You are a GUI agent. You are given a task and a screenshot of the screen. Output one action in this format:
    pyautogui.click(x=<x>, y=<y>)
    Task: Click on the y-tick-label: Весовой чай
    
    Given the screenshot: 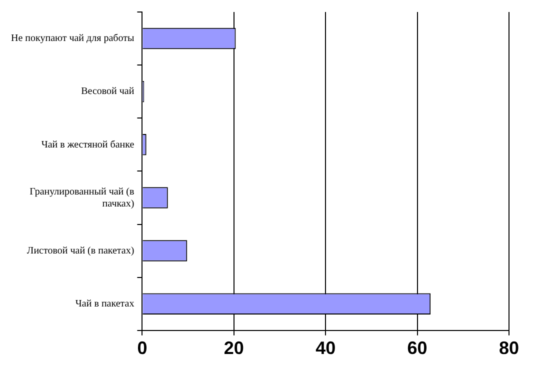 What is the action you would take?
    pyautogui.click(x=108, y=92)
    